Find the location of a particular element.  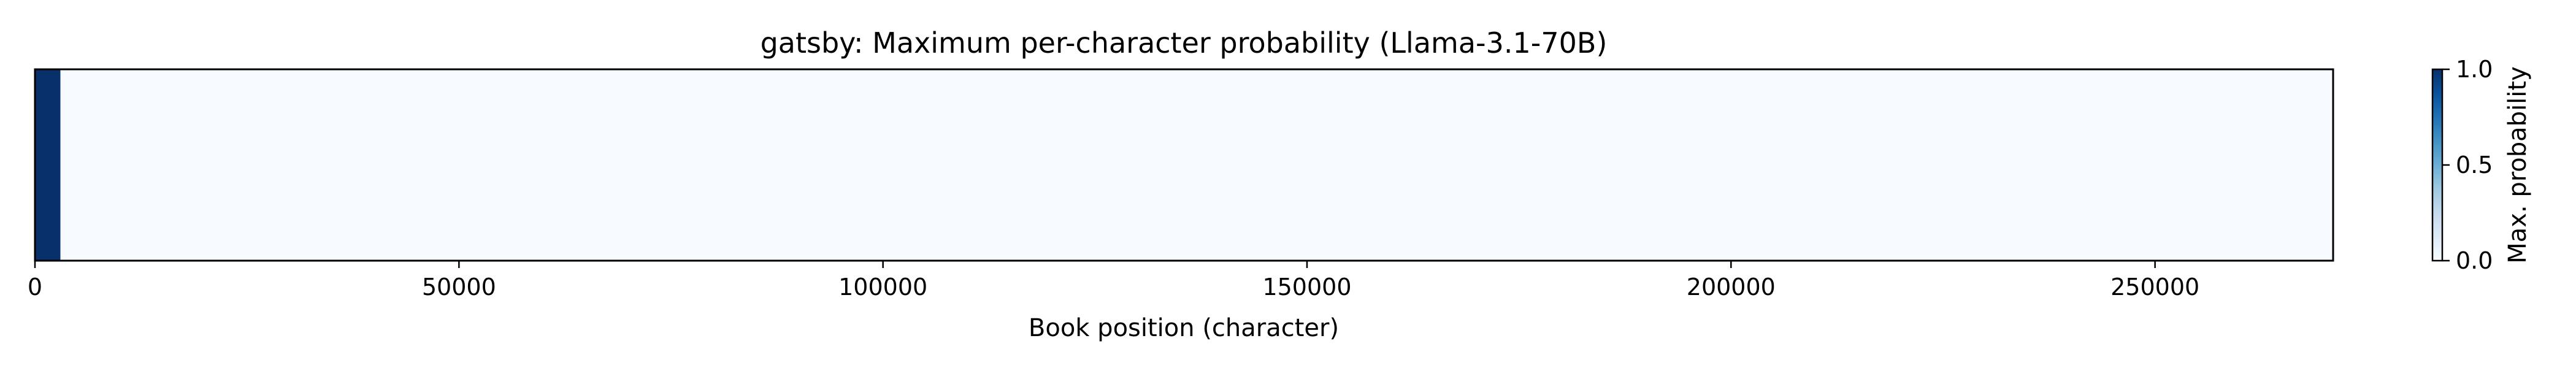

x-tick-label: 200000 is located at coordinates (1731, 287).